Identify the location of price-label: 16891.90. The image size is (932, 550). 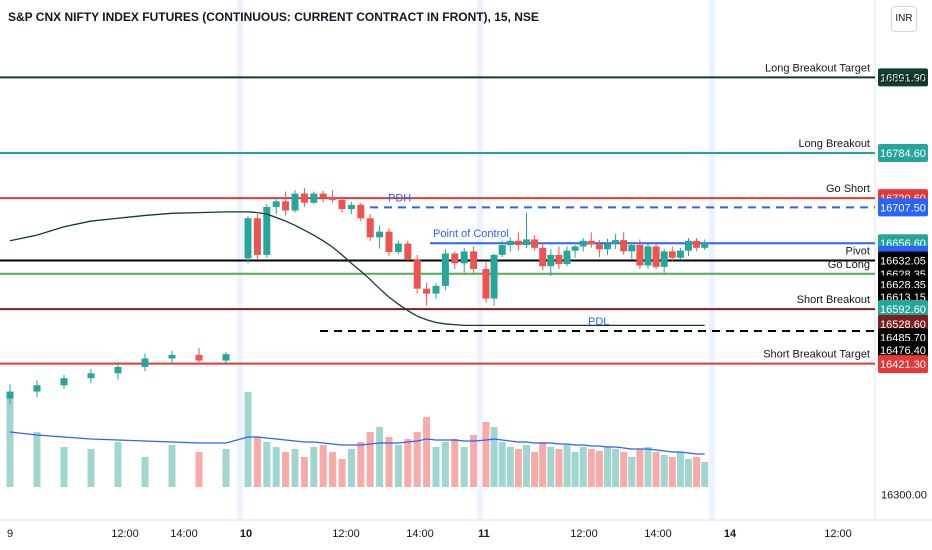
(903, 78).